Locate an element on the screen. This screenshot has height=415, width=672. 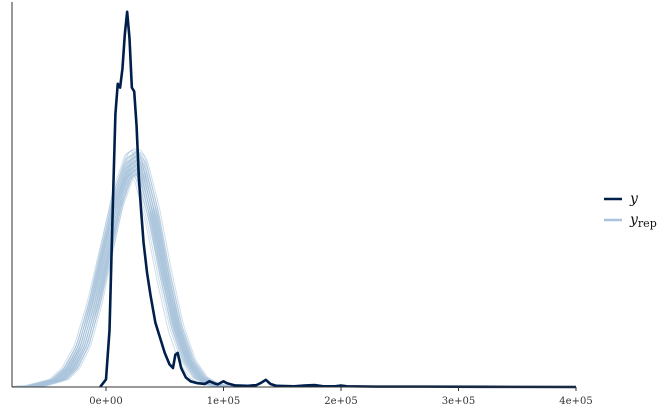
x-tick-label: 3e+05 is located at coordinates (458, 401).